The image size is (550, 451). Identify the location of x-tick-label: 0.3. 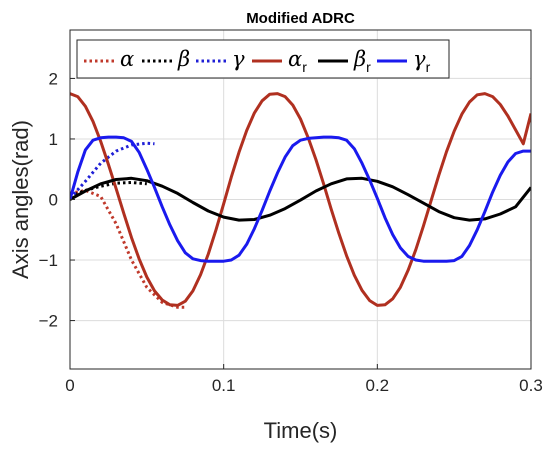
(531, 385).